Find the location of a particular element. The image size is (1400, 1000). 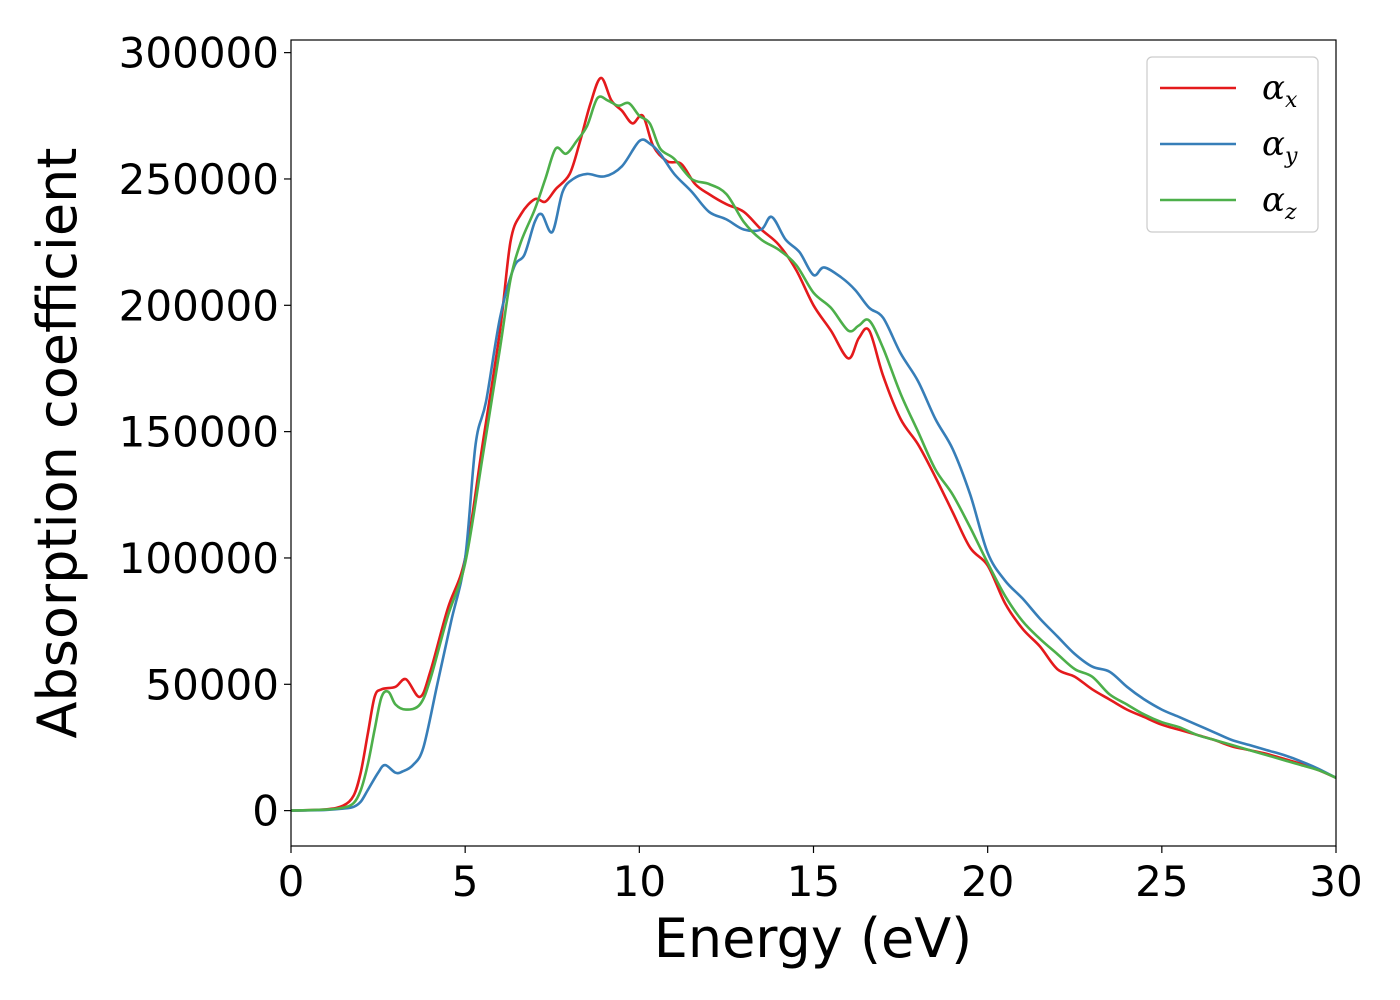

y-tick-label: 200000 is located at coordinates (199, 305).